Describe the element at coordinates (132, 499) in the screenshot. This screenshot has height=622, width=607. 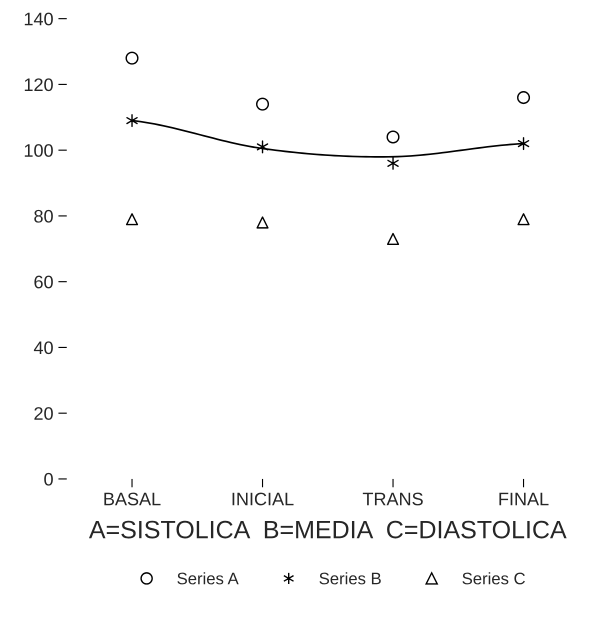
I see `x-tick-label: BASAL` at that location.